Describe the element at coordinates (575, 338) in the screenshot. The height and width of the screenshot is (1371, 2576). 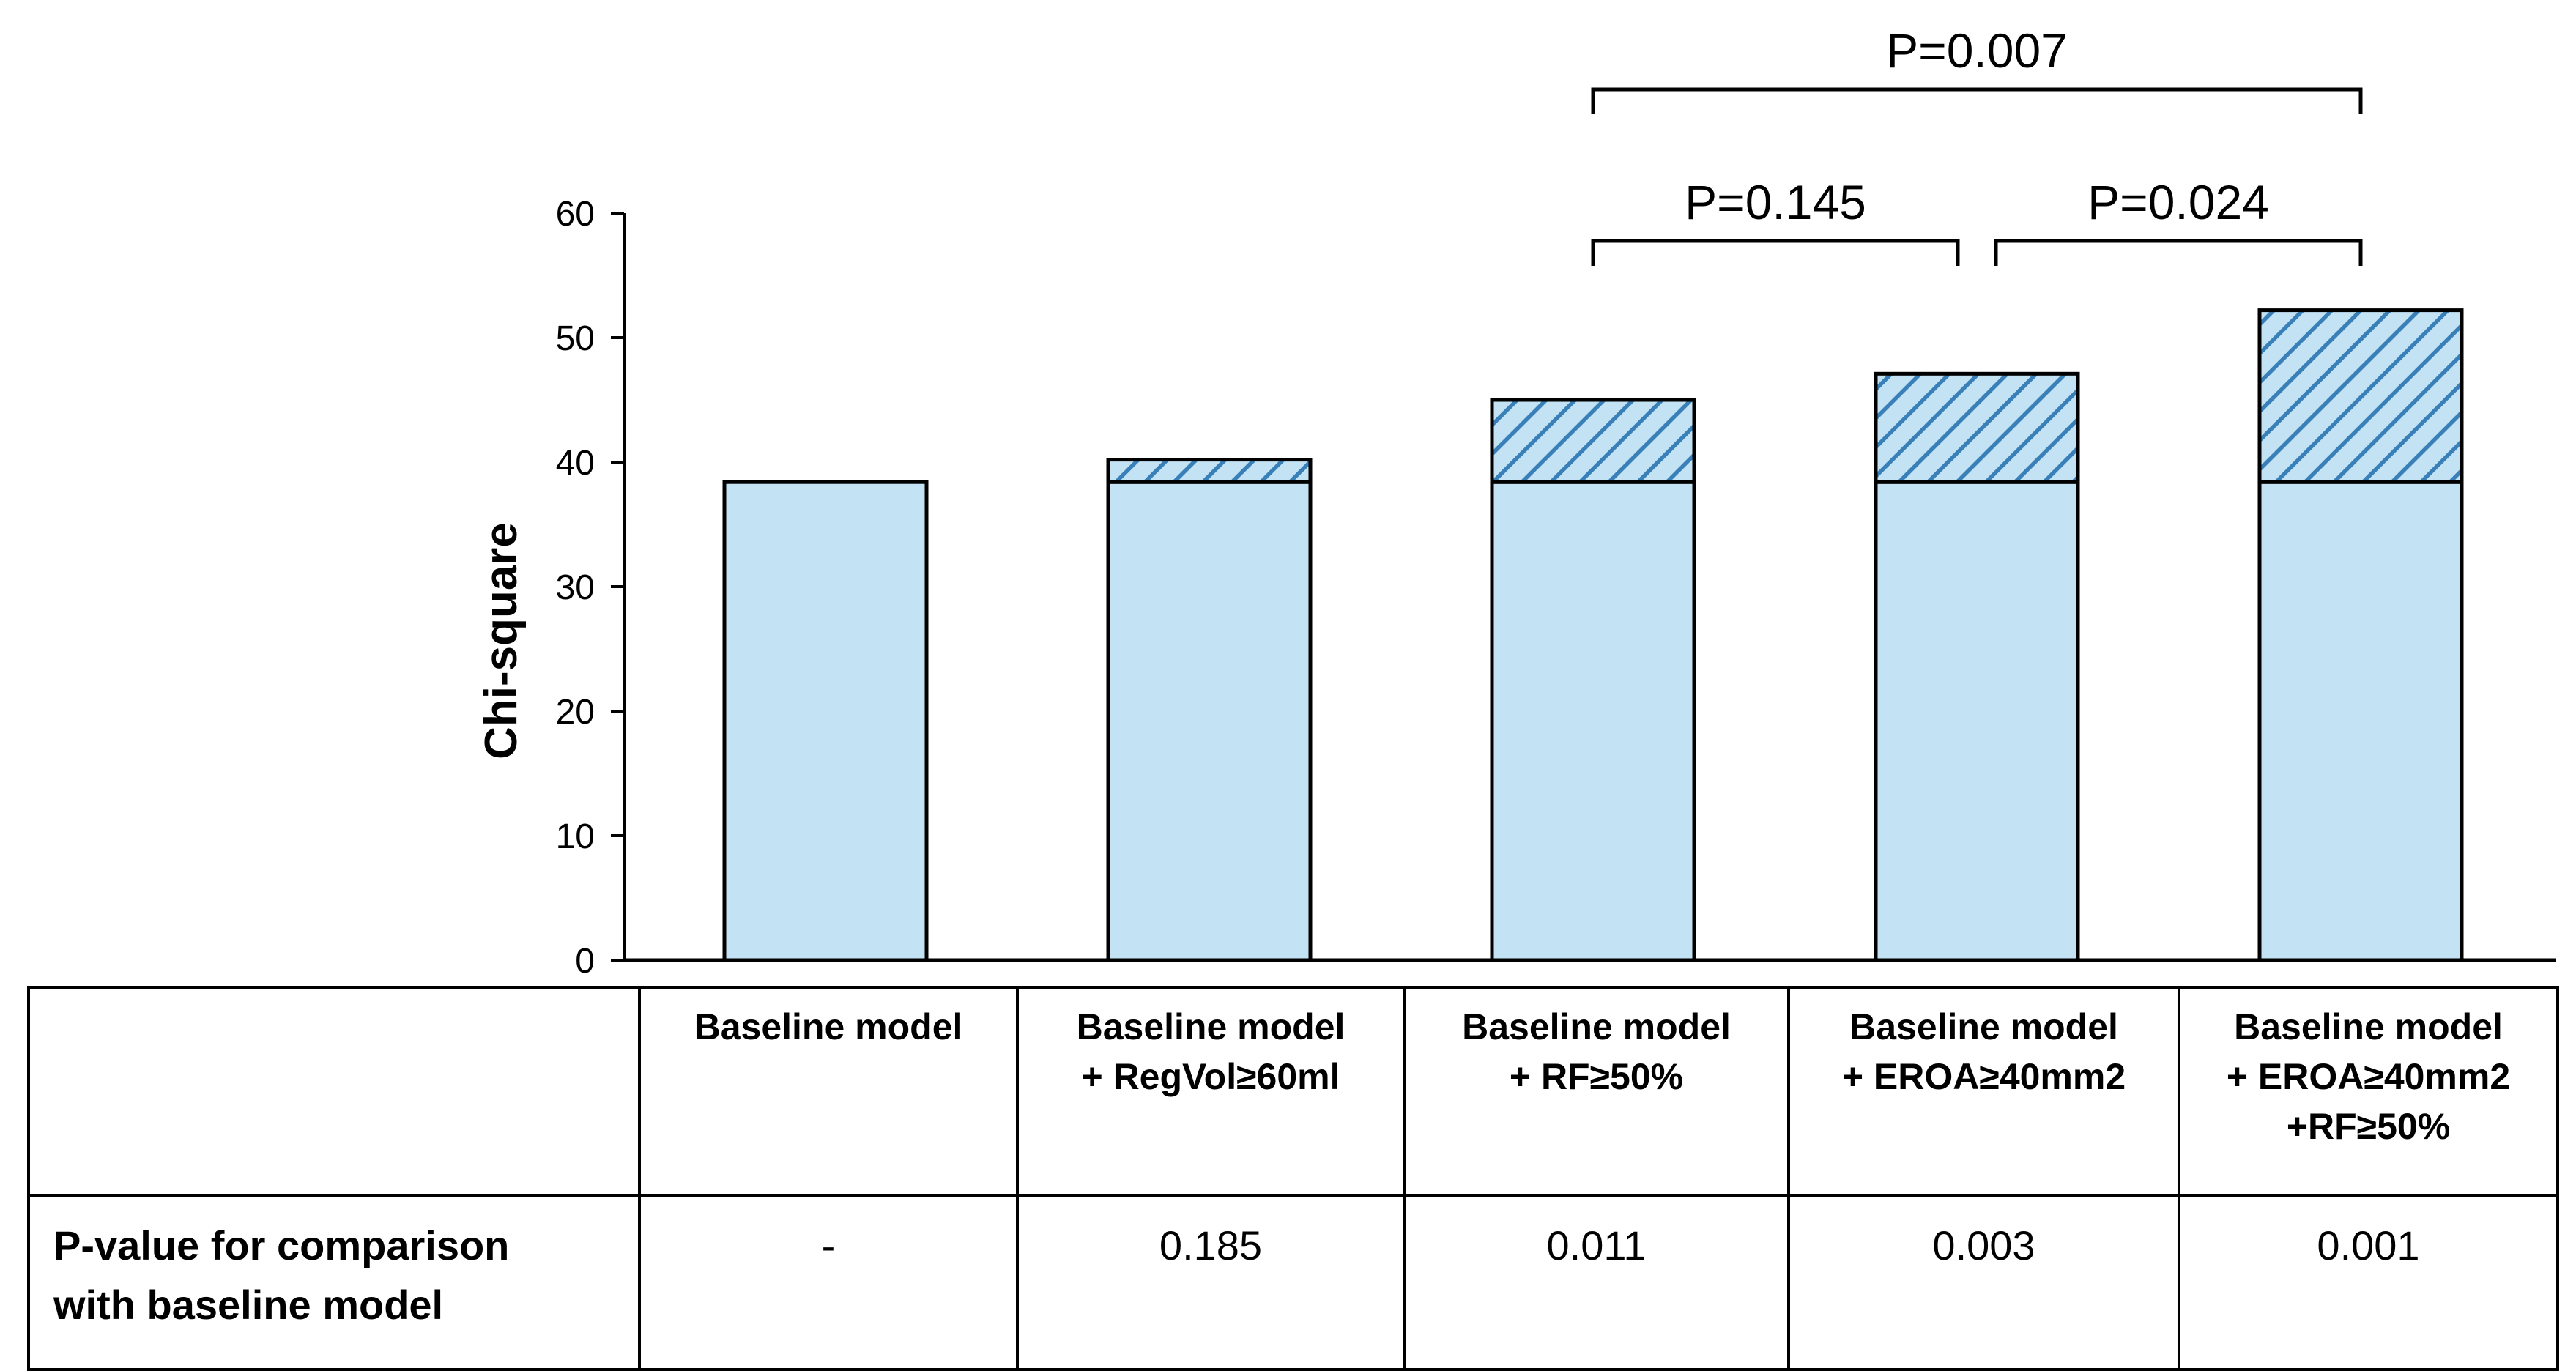
I see `y-tick-label: 50` at that location.